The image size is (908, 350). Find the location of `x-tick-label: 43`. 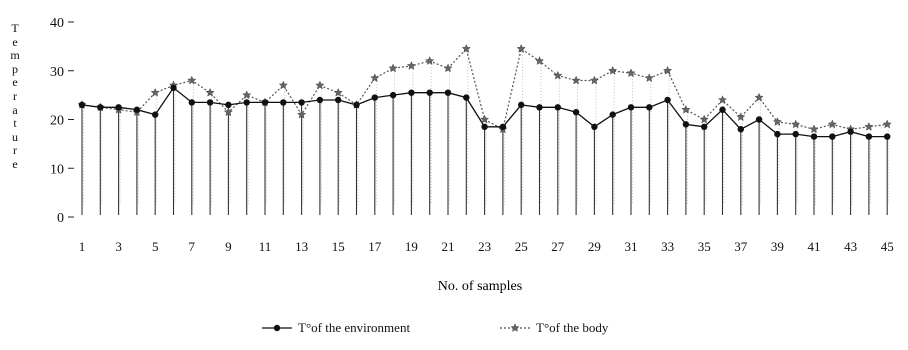

x-tick-label: 43 is located at coordinates (850, 246).